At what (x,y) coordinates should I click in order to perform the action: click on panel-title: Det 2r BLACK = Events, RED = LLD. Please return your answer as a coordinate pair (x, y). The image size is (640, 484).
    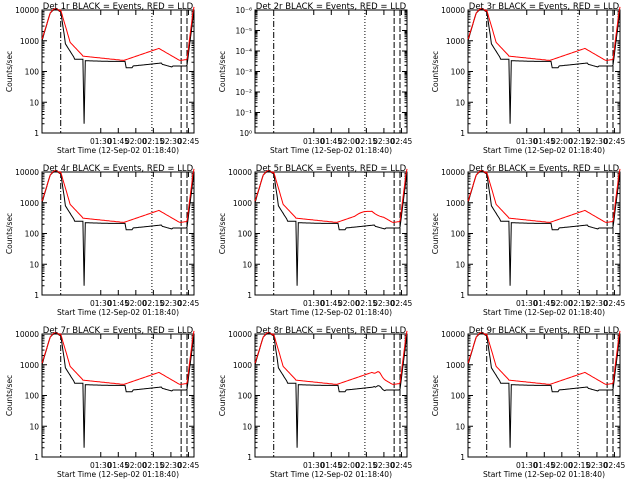
    Looking at the image, I should click on (331, 7).